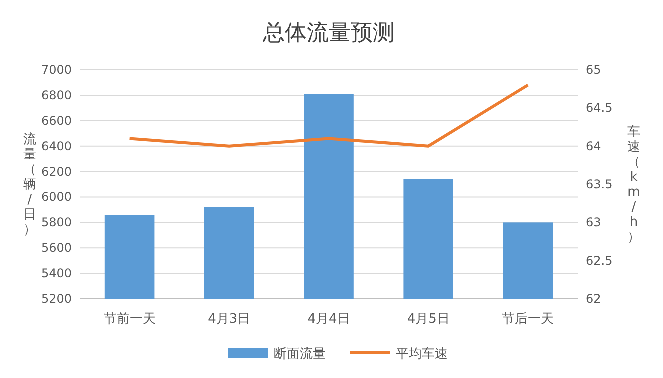 The height and width of the screenshot is (378, 663). Describe the element at coordinates (56, 248) in the screenshot. I see `y-tick-label: 5600` at that location.